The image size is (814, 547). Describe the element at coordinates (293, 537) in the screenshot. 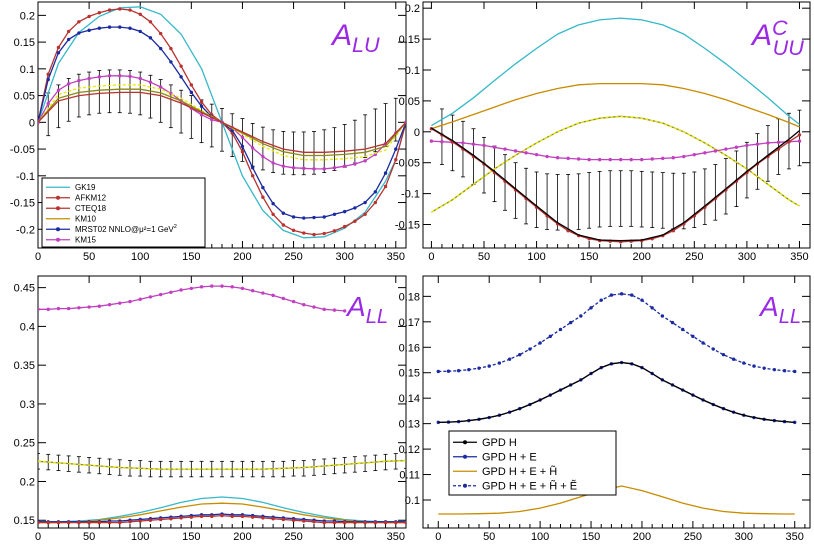

I see `x-tick-label: 250` at that location.